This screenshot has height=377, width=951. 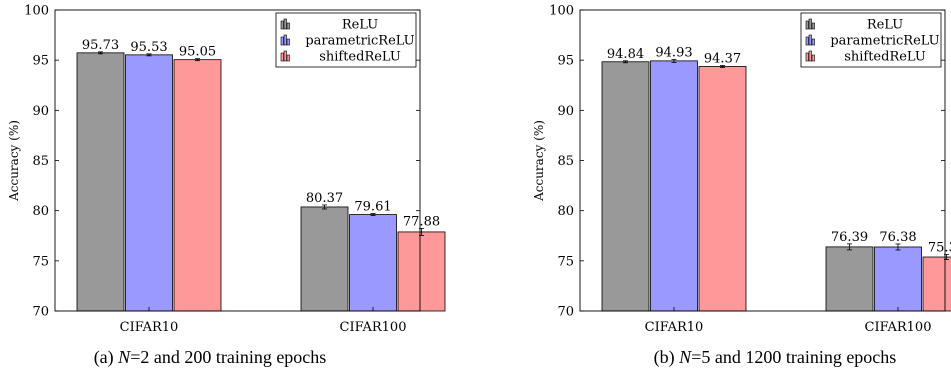 I want to click on data-label: 95.53, so click(x=148, y=47).